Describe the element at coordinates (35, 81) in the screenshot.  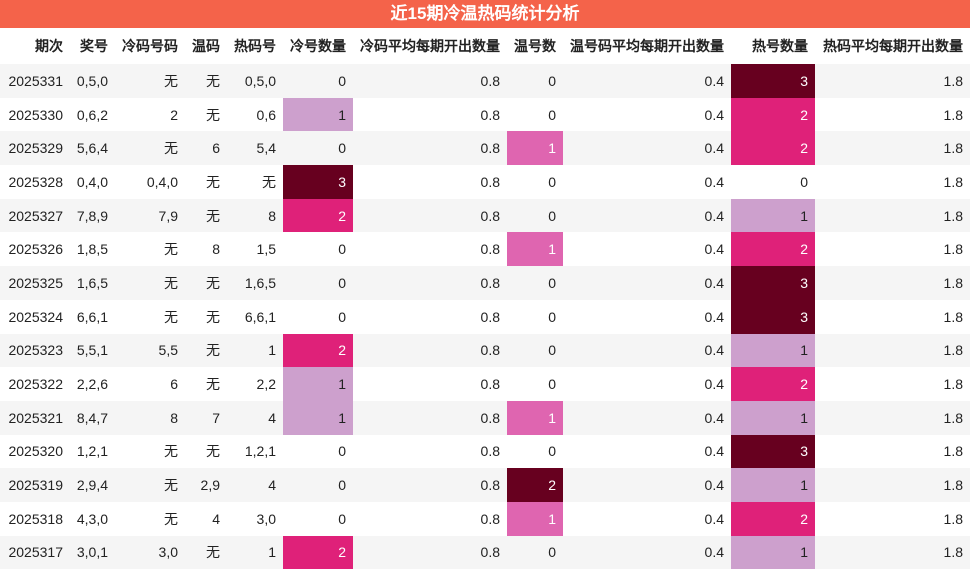
I see `table-cell: 2025331` at that location.